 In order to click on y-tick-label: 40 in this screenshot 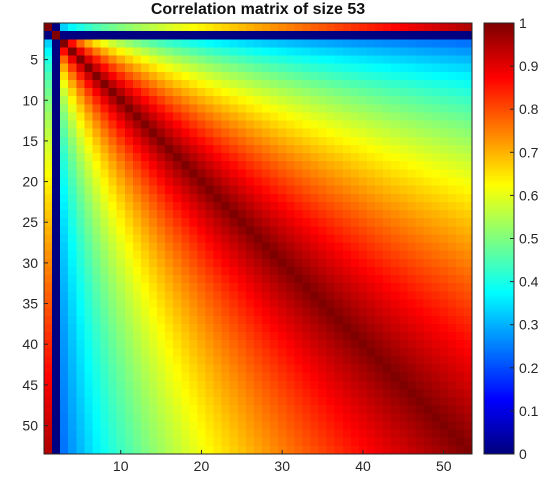, I will do `click(30, 344)`.